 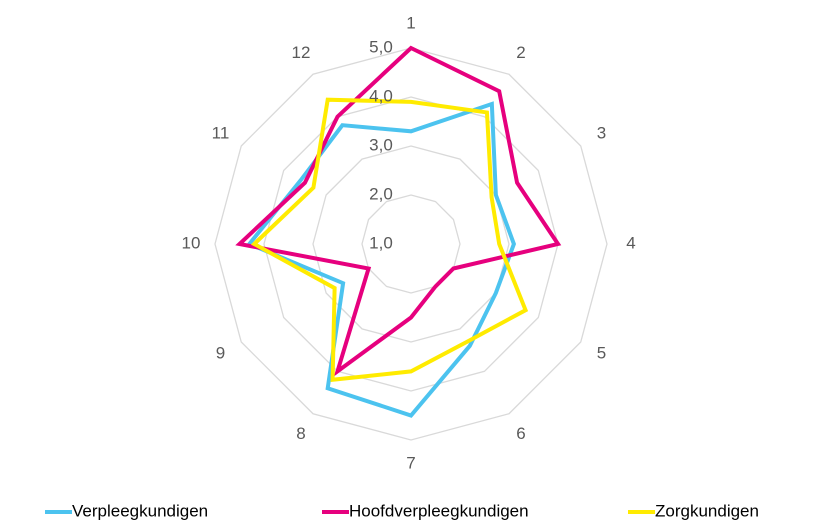 What do you see at coordinates (221, 132) in the screenshot?
I see `category-label: 11` at bounding box center [221, 132].